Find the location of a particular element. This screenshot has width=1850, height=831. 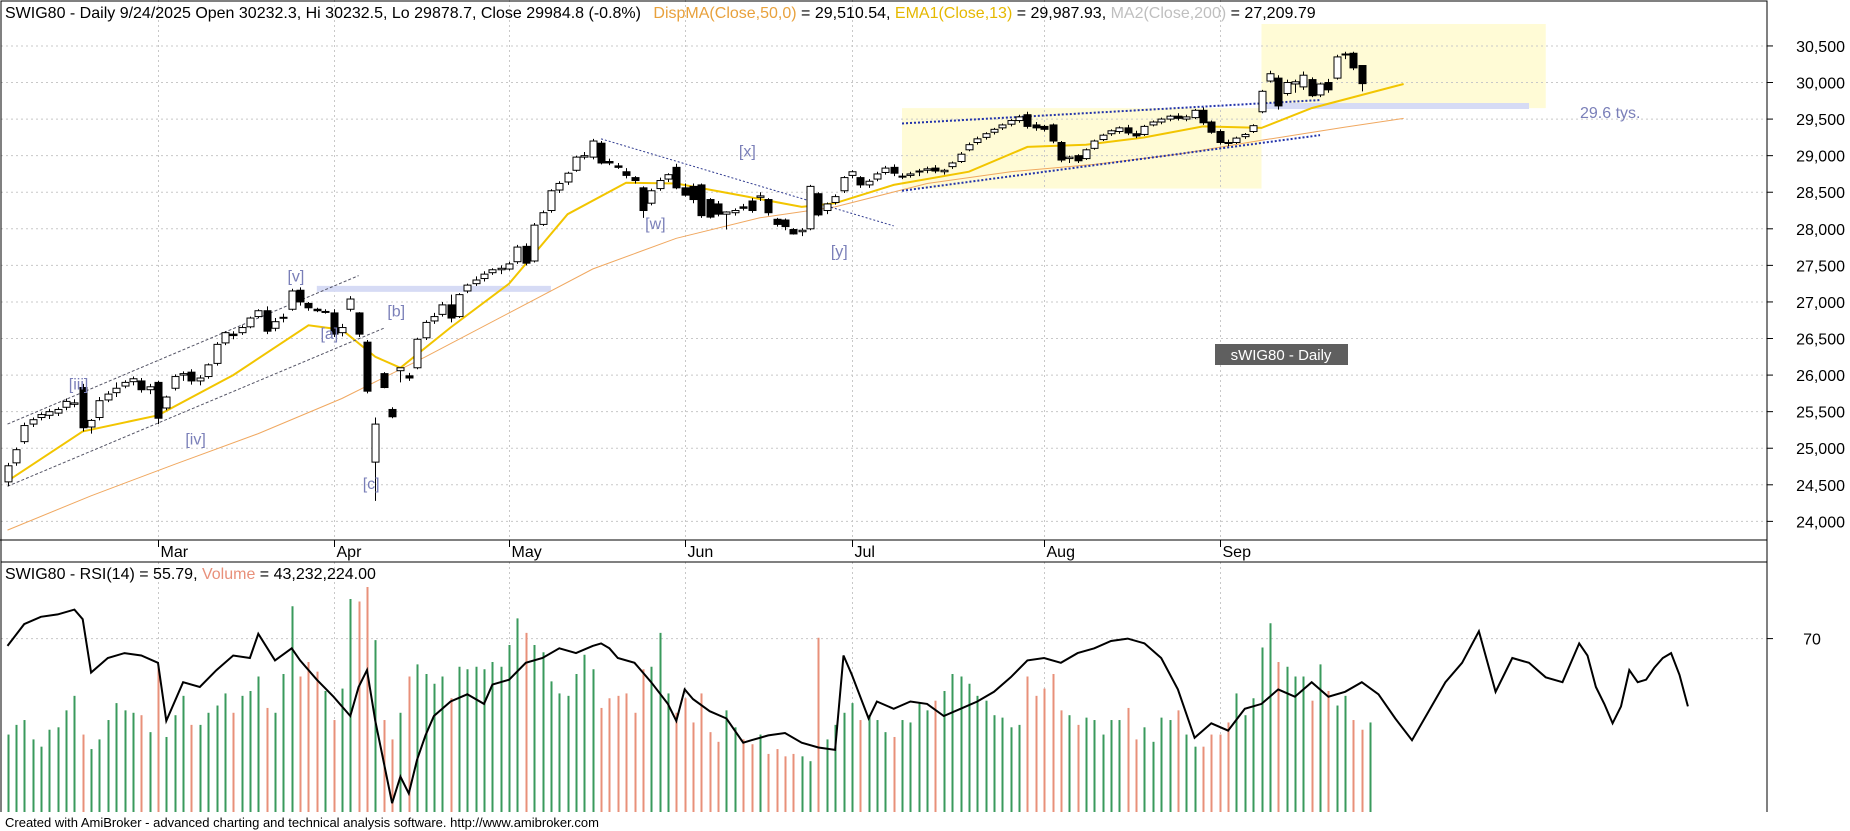

rsi-label: SWIG80 - RSI(14) = 55.79, is located at coordinates (103, 574).